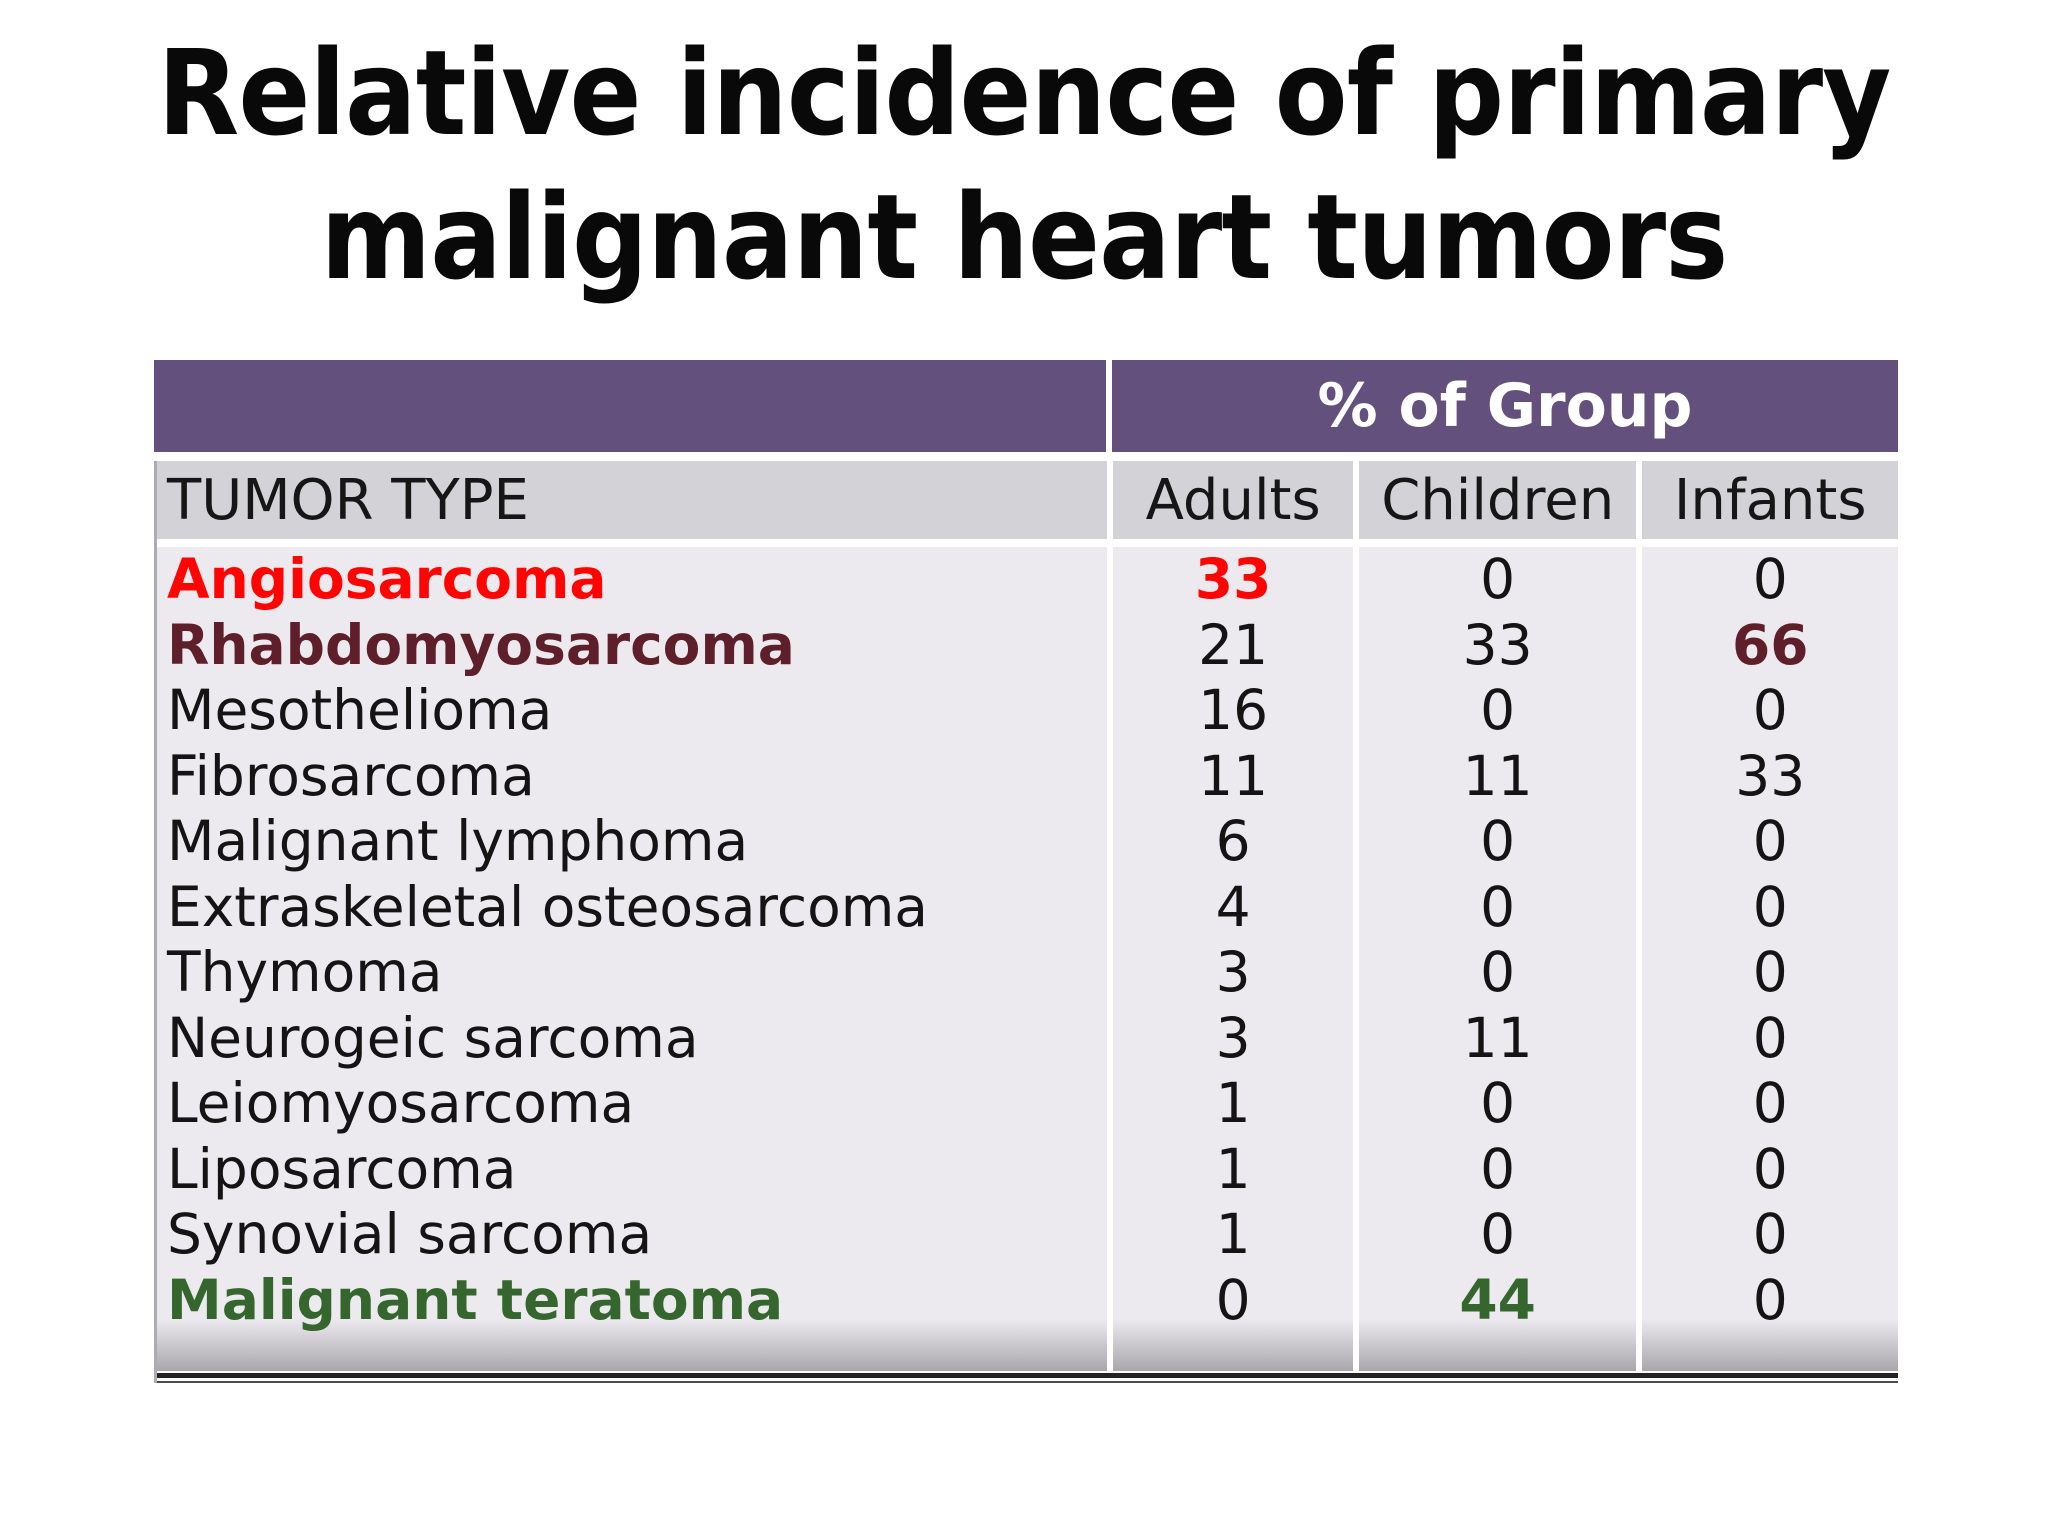  I want to click on children-value-cell: 44, so click(1497, 1299).